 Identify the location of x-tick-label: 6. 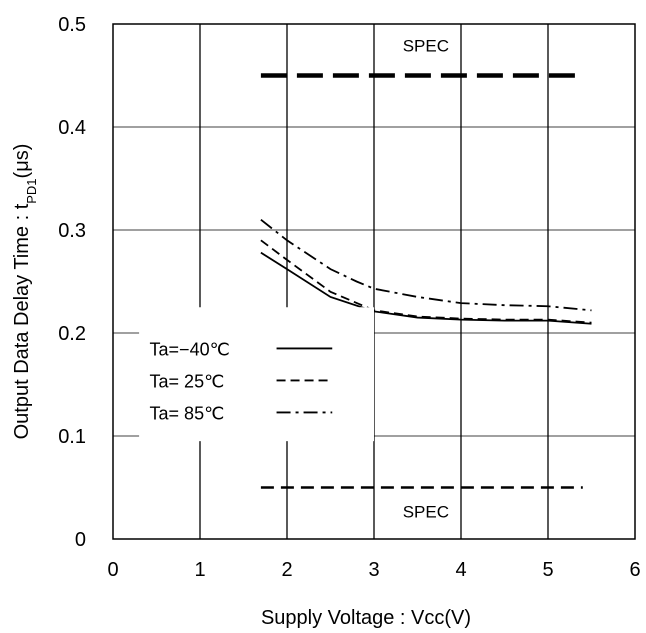
(634, 570).